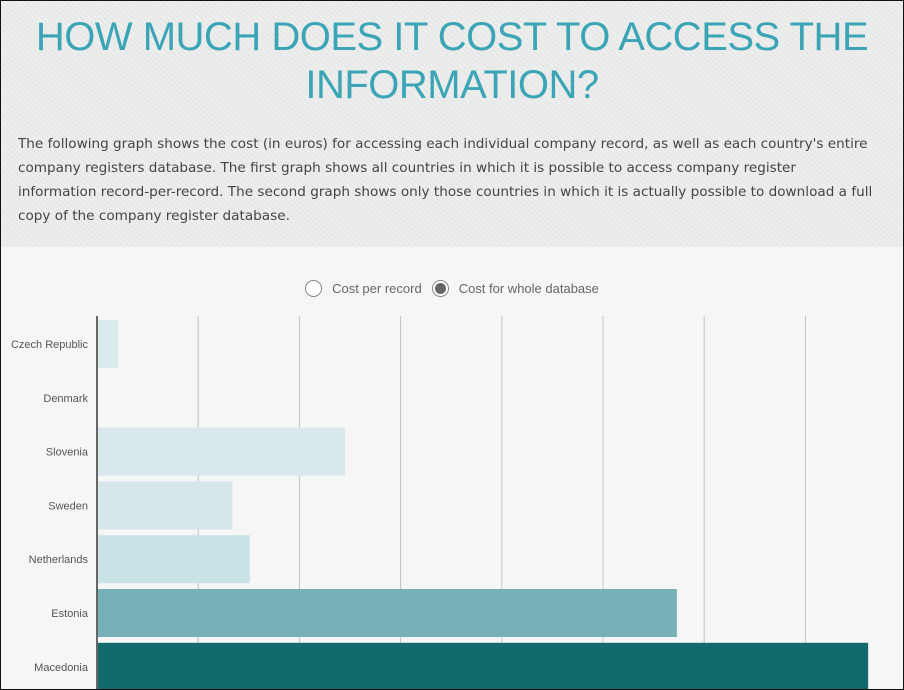 This screenshot has height=690, width=904. Describe the element at coordinates (70, 614) in the screenshot. I see `y-tick-label: Estonia` at that location.